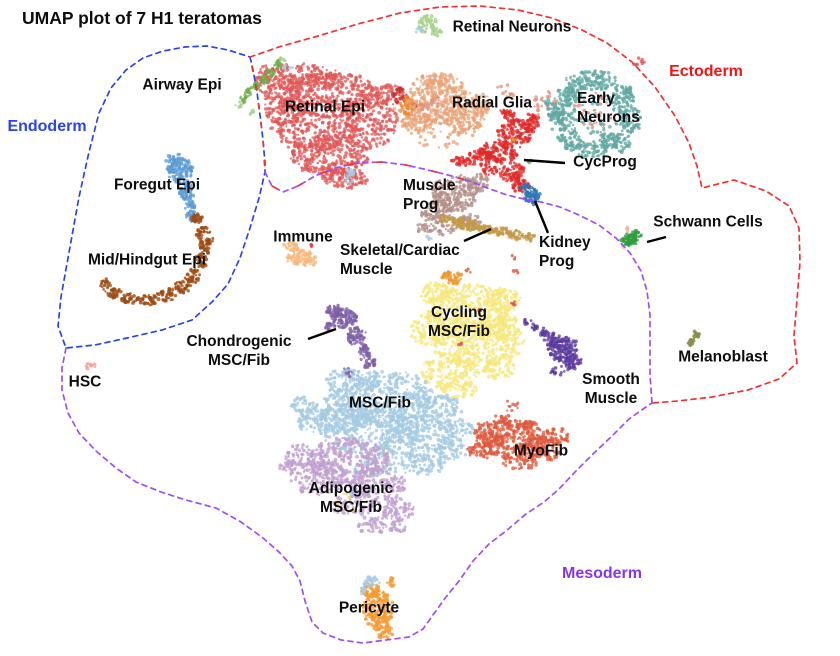 The image size is (840, 656). Describe the element at coordinates (477, 235) in the screenshot. I see `skeletal-cardiac-pointer` at that location.